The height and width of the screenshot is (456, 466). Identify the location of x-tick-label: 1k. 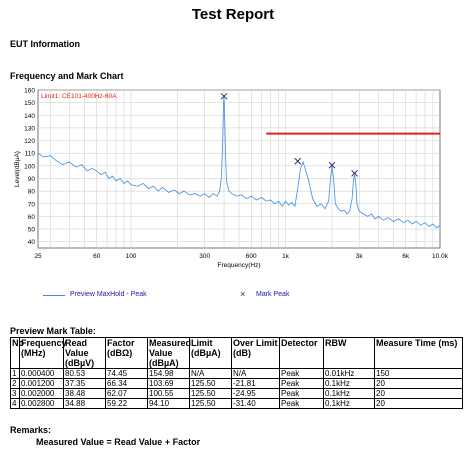
(286, 256).